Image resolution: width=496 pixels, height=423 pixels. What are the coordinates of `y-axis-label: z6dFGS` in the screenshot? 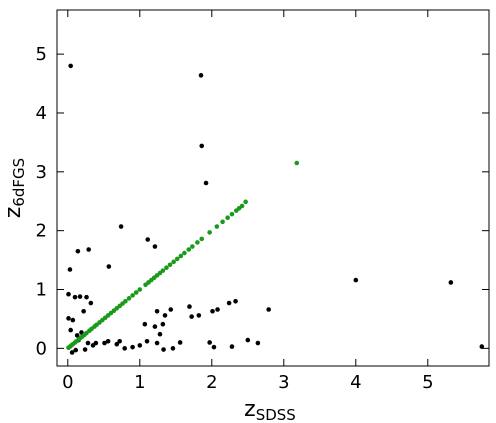 It's located at (14, 188).